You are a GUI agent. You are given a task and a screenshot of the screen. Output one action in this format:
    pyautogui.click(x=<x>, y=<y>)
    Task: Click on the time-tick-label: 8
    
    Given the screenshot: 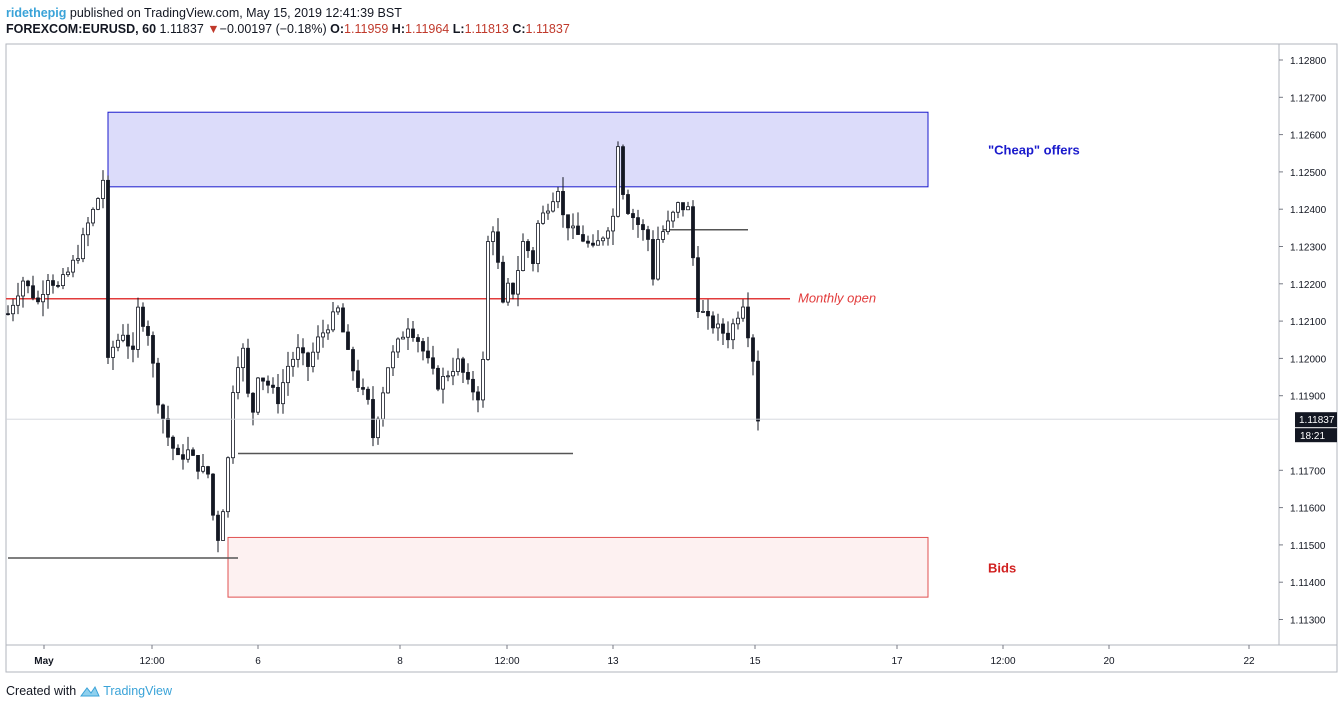 What is the action you would take?
    pyautogui.click(x=400, y=661)
    